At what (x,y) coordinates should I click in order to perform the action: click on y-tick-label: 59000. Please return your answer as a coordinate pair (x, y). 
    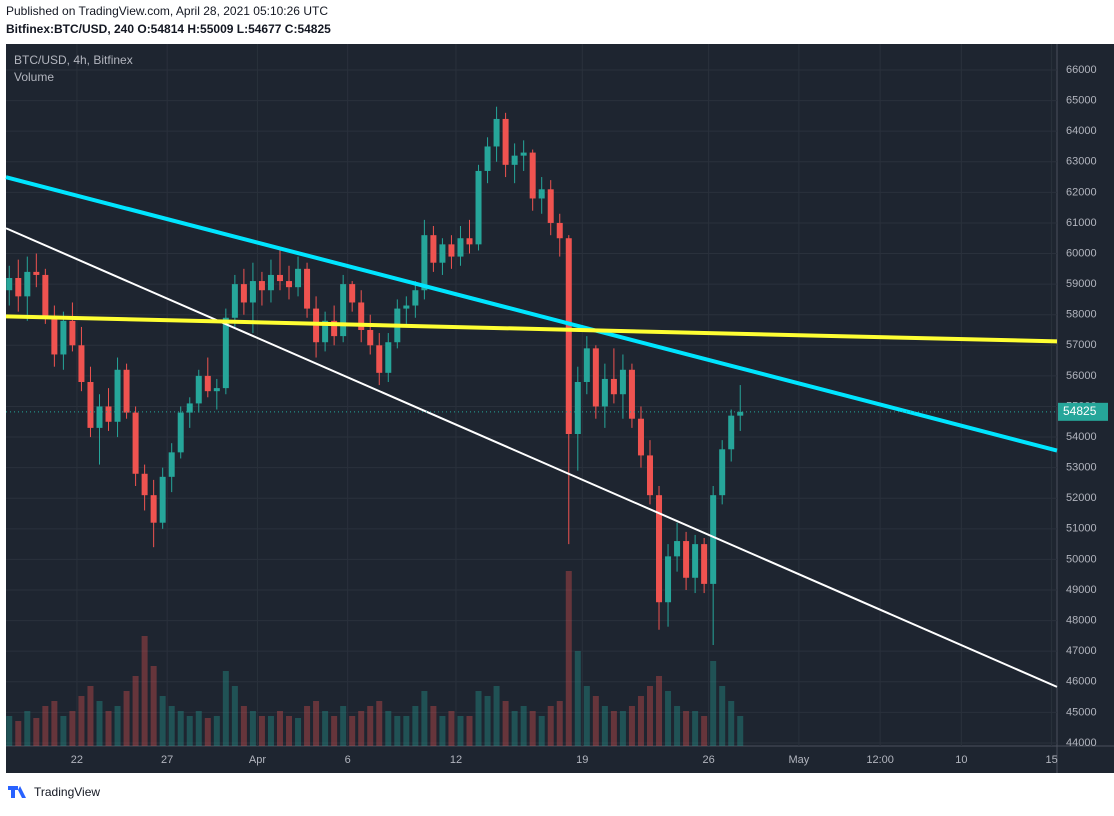
    Looking at the image, I should click on (1081, 284).